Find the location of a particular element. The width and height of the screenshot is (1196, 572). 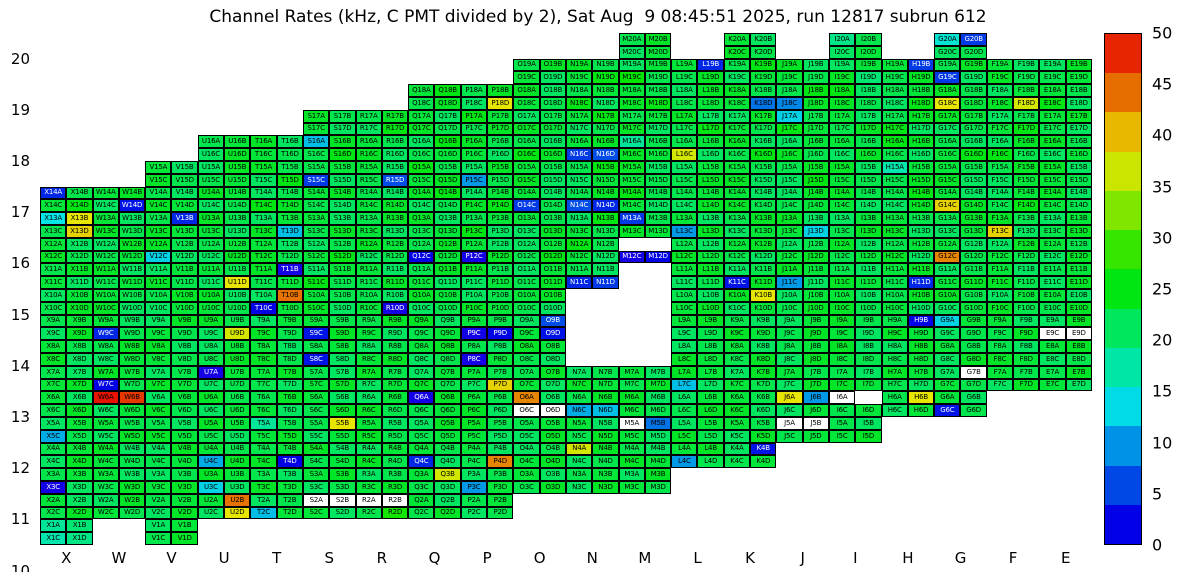

channel-cell: U2B is located at coordinates (237, 500).